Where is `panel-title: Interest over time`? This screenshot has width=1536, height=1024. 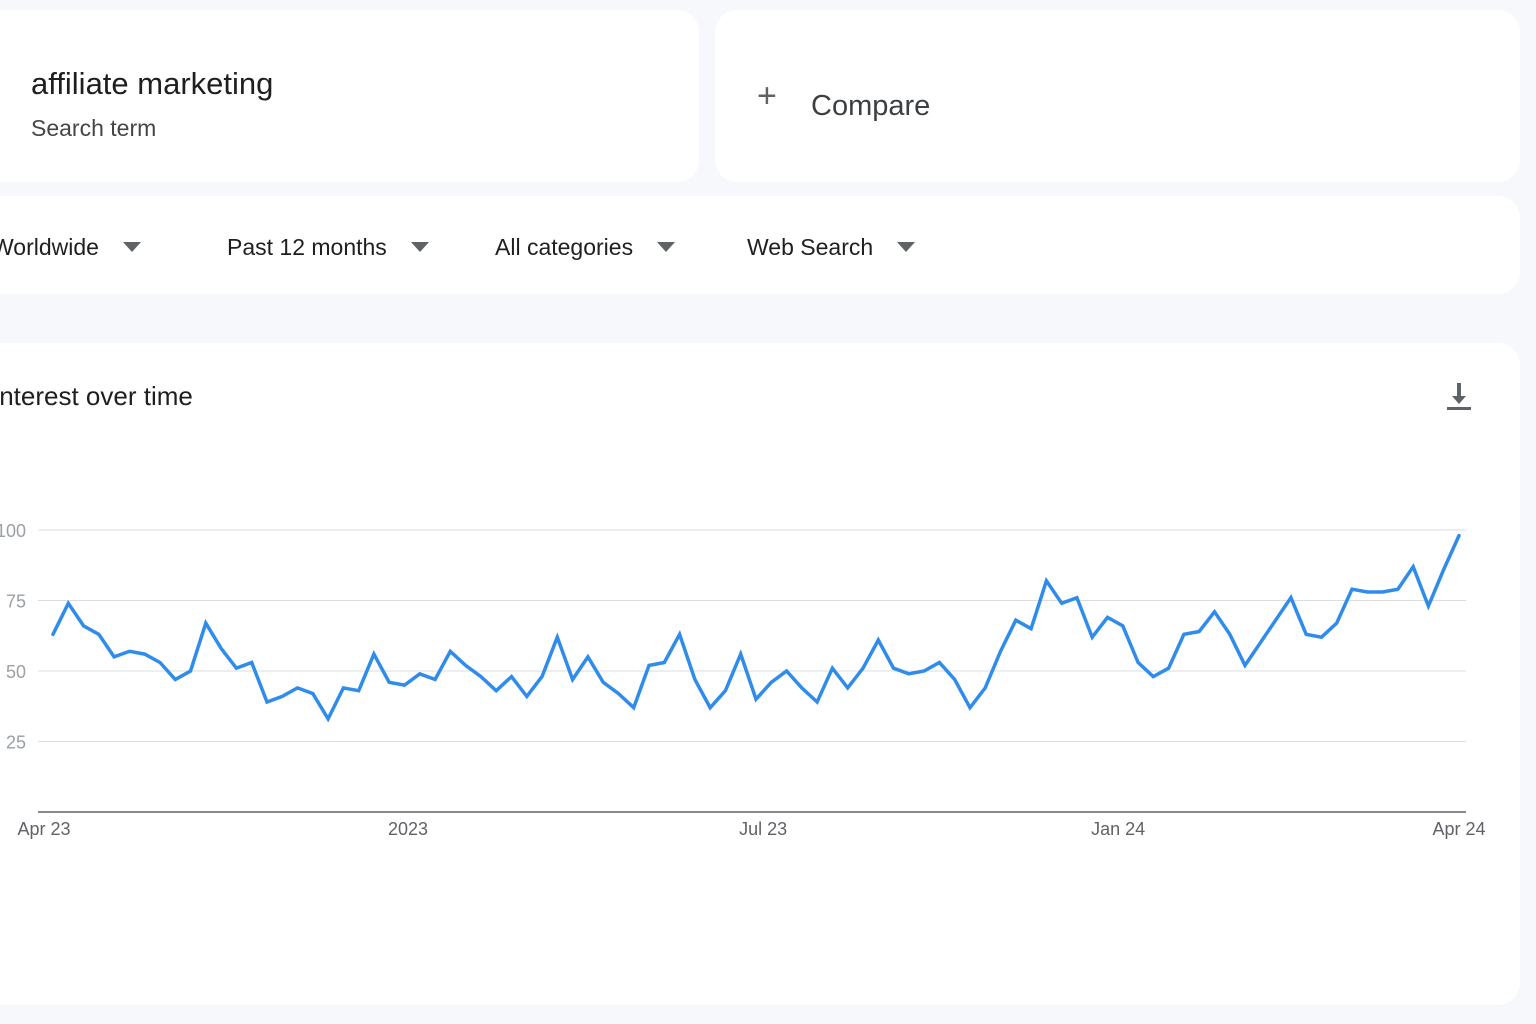 panel-title: Interest over time is located at coordinates (96, 396).